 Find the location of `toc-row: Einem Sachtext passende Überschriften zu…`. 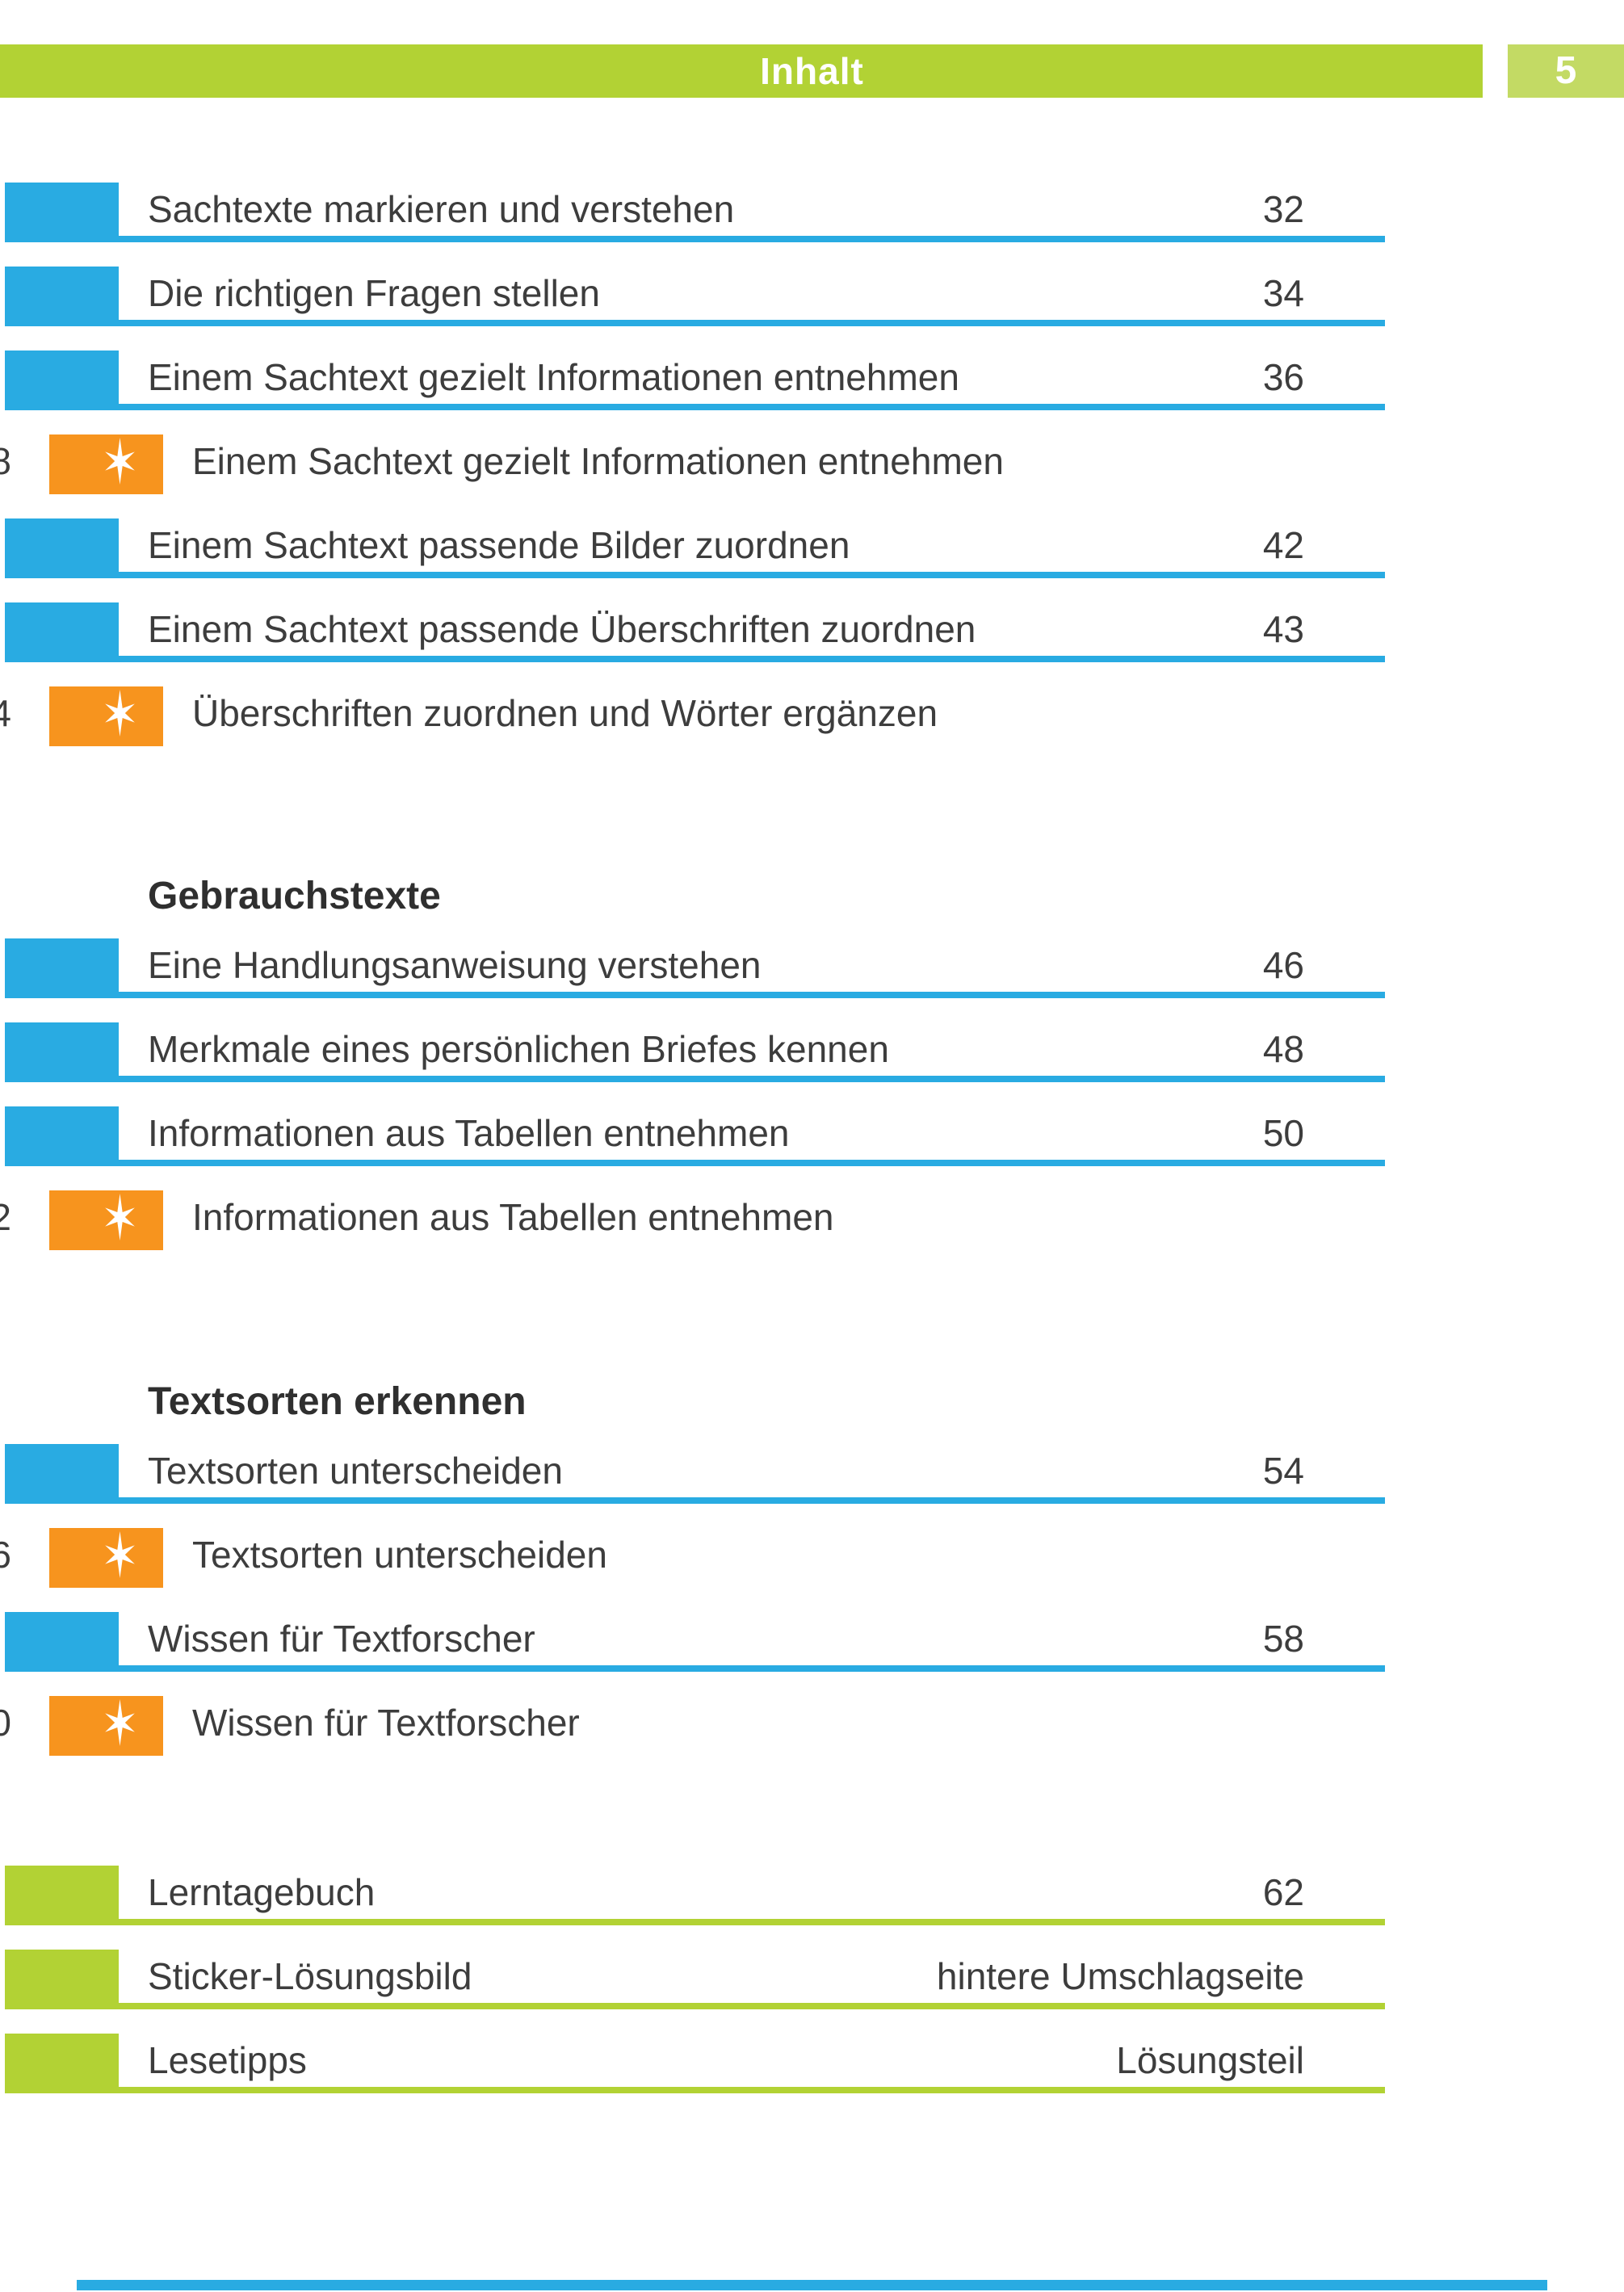

toc-row: Einem Sachtext passende Überschriften zu… is located at coordinates (695, 632).